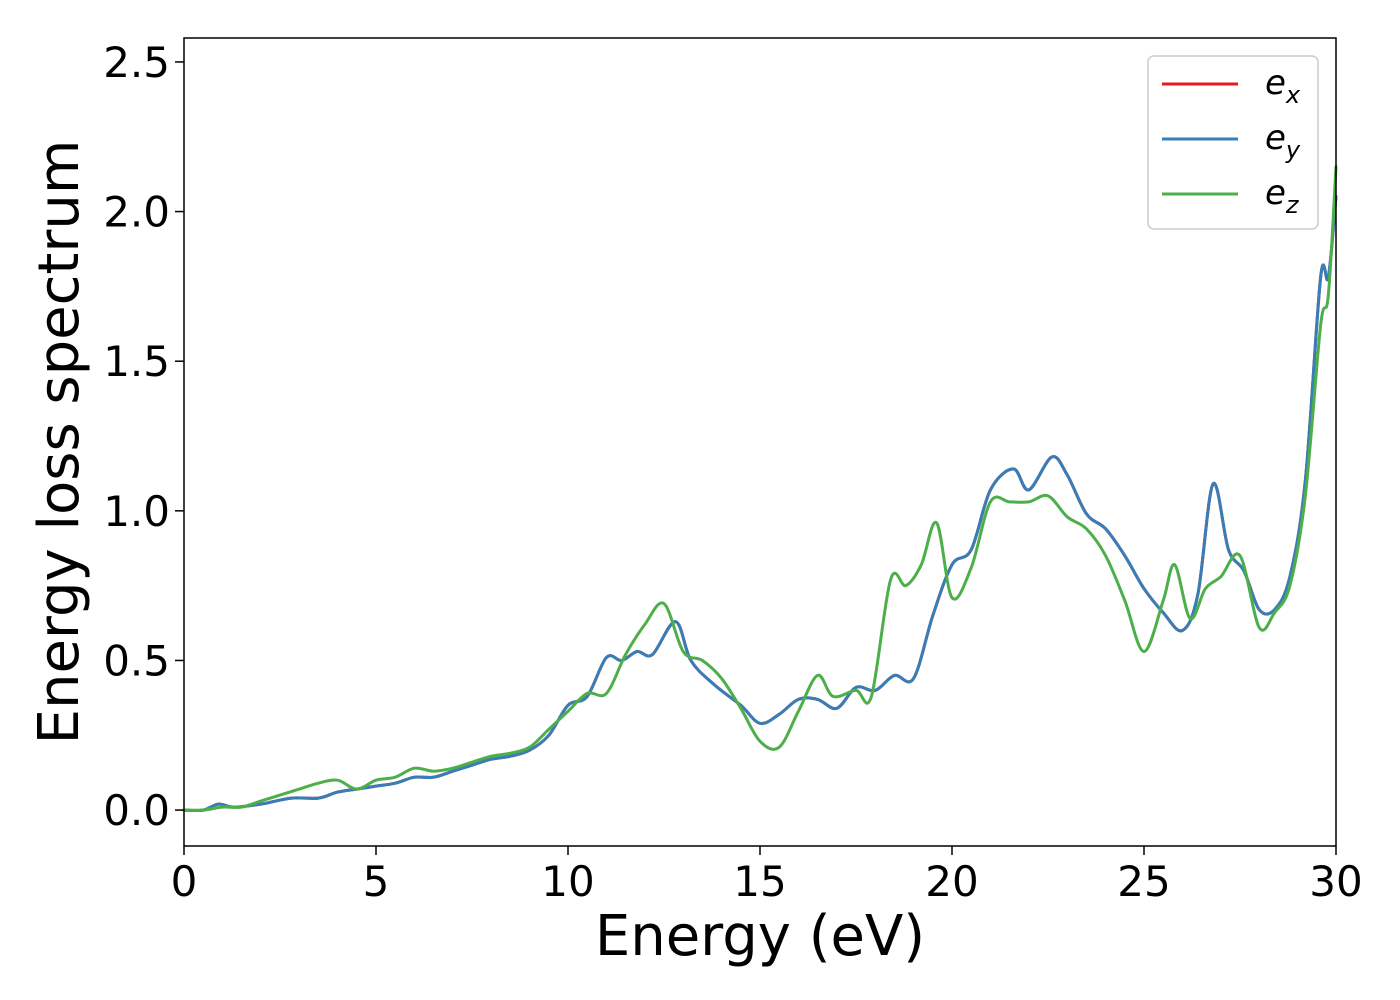  What do you see at coordinates (184, 881) in the screenshot?
I see `x-tick-label: 0` at bounding box center [184, 881].